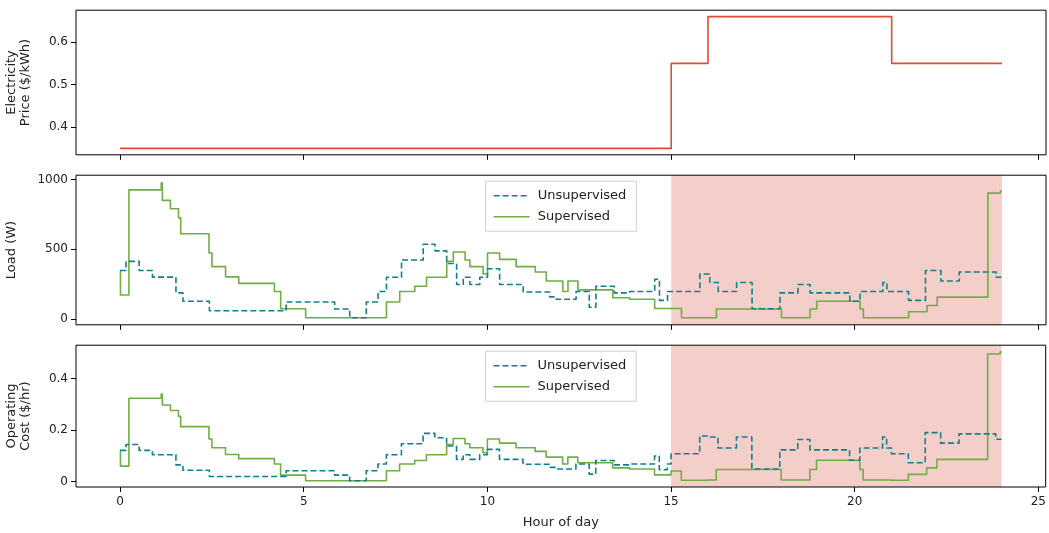 The image size is (1049, 533). Describe the element at coordinates (303, 501) in the screenshot. I see `x-tick-label: 5` at that location.